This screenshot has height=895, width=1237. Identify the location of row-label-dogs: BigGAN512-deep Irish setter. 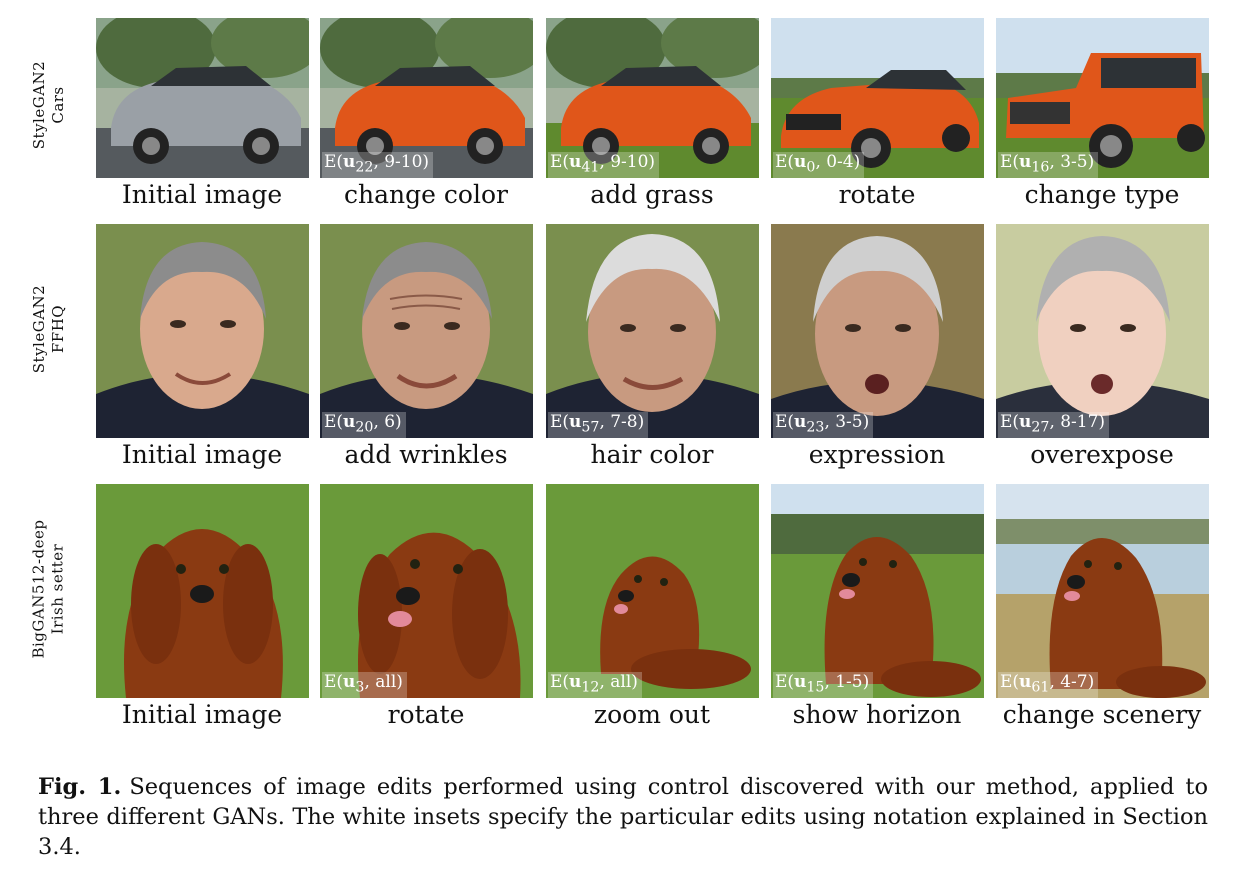
(48, 589).